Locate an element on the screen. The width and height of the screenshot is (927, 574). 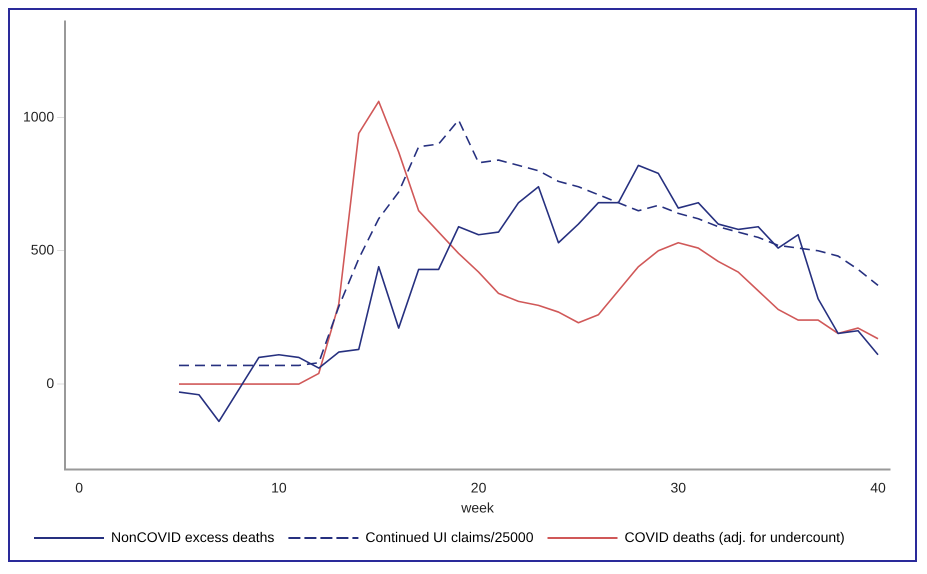
x-tick-label: 10 is located at coordinates (279, 488).